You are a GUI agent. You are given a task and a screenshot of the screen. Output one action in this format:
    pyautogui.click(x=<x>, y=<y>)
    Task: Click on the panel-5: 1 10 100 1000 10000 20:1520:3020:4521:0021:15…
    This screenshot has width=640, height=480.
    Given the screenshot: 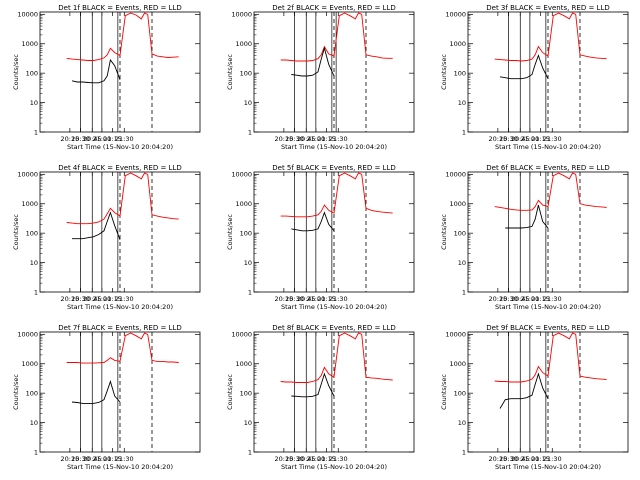 What is the action you would take?
    pyautogui.click(x=320, y=237)
    